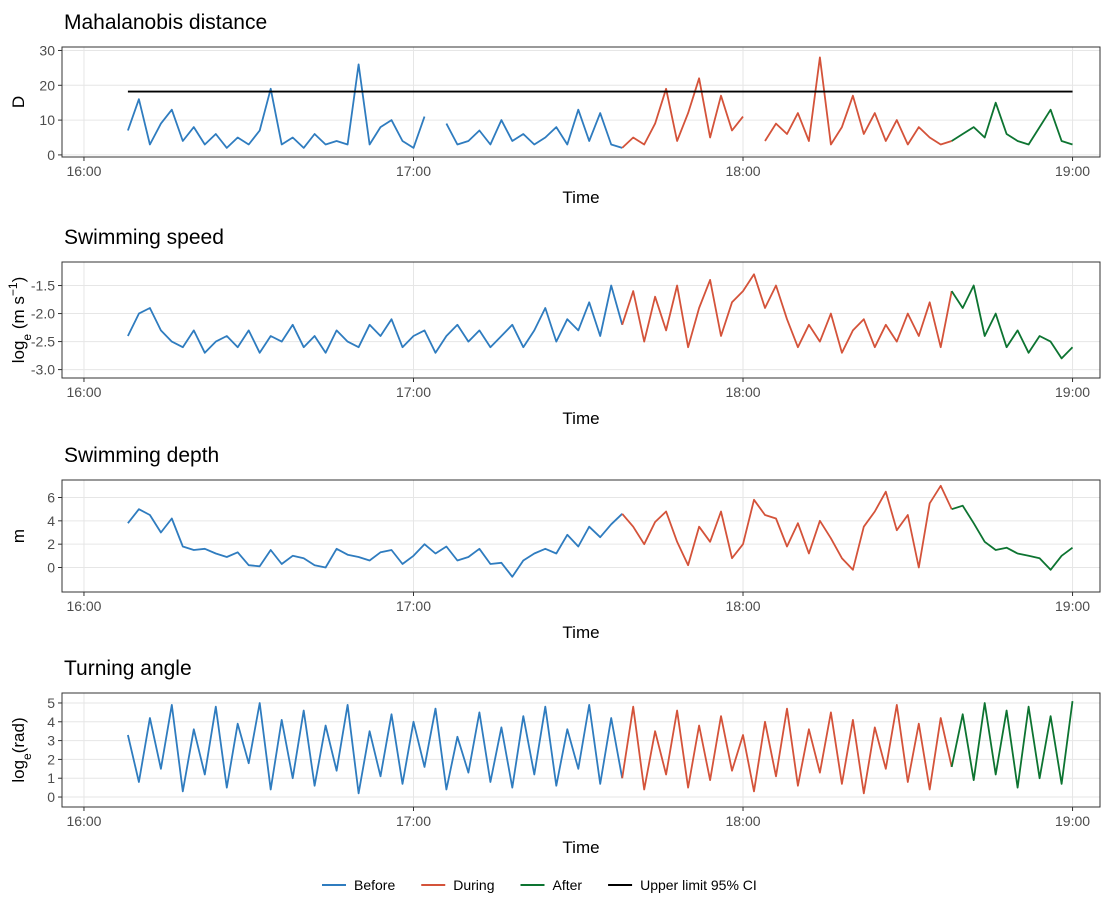 This screenshot has width=1110, height=901. What do you see at coordinates (51, 703) in the screenshot?
I see `y-tick-label: 5` at bounding box center [51, 703].